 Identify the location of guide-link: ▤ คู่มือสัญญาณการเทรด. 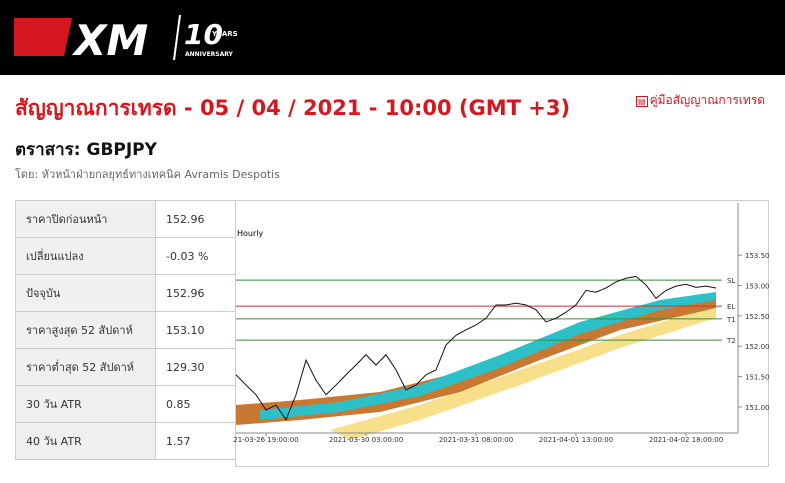
(700, 100).